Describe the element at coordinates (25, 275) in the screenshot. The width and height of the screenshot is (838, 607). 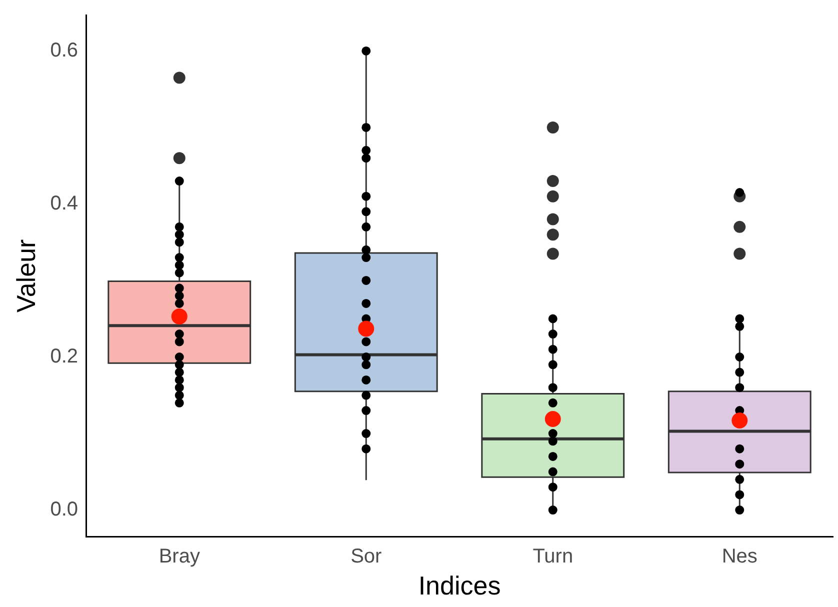
I see `y-axis-title: Valeur` at that location.